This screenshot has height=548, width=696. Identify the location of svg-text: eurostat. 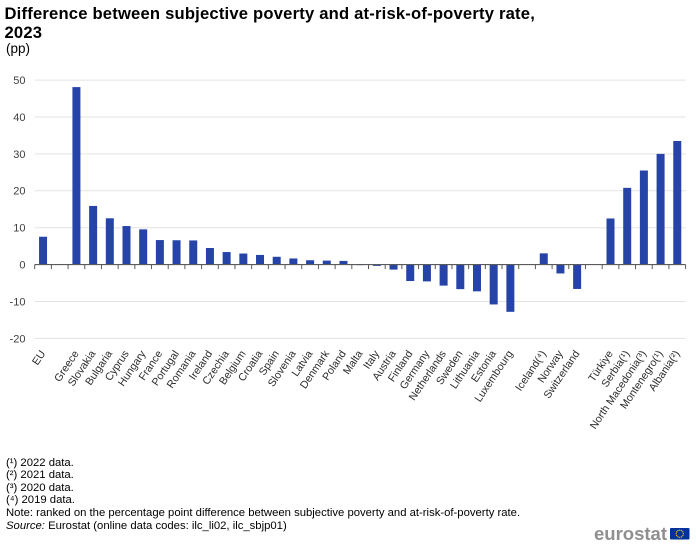
(630, 533).